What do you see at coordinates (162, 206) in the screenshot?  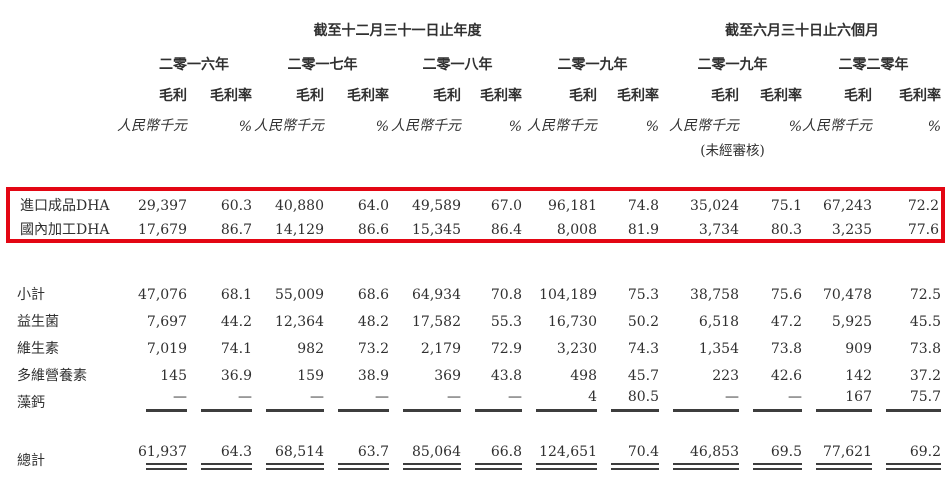 I see `cell-text: 29,397` at bounding box center [162, 206].